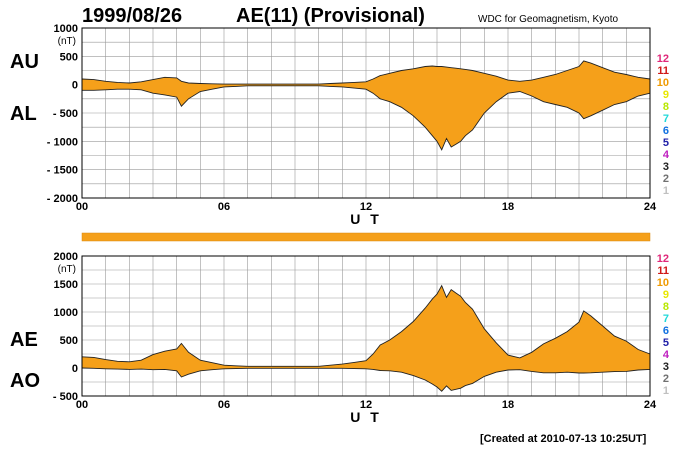 The image size is (700, 450). Describe the element at coordinates (330, 16) in the screenshot. I see `index-title: AE(11) (Provisional)` at that location.